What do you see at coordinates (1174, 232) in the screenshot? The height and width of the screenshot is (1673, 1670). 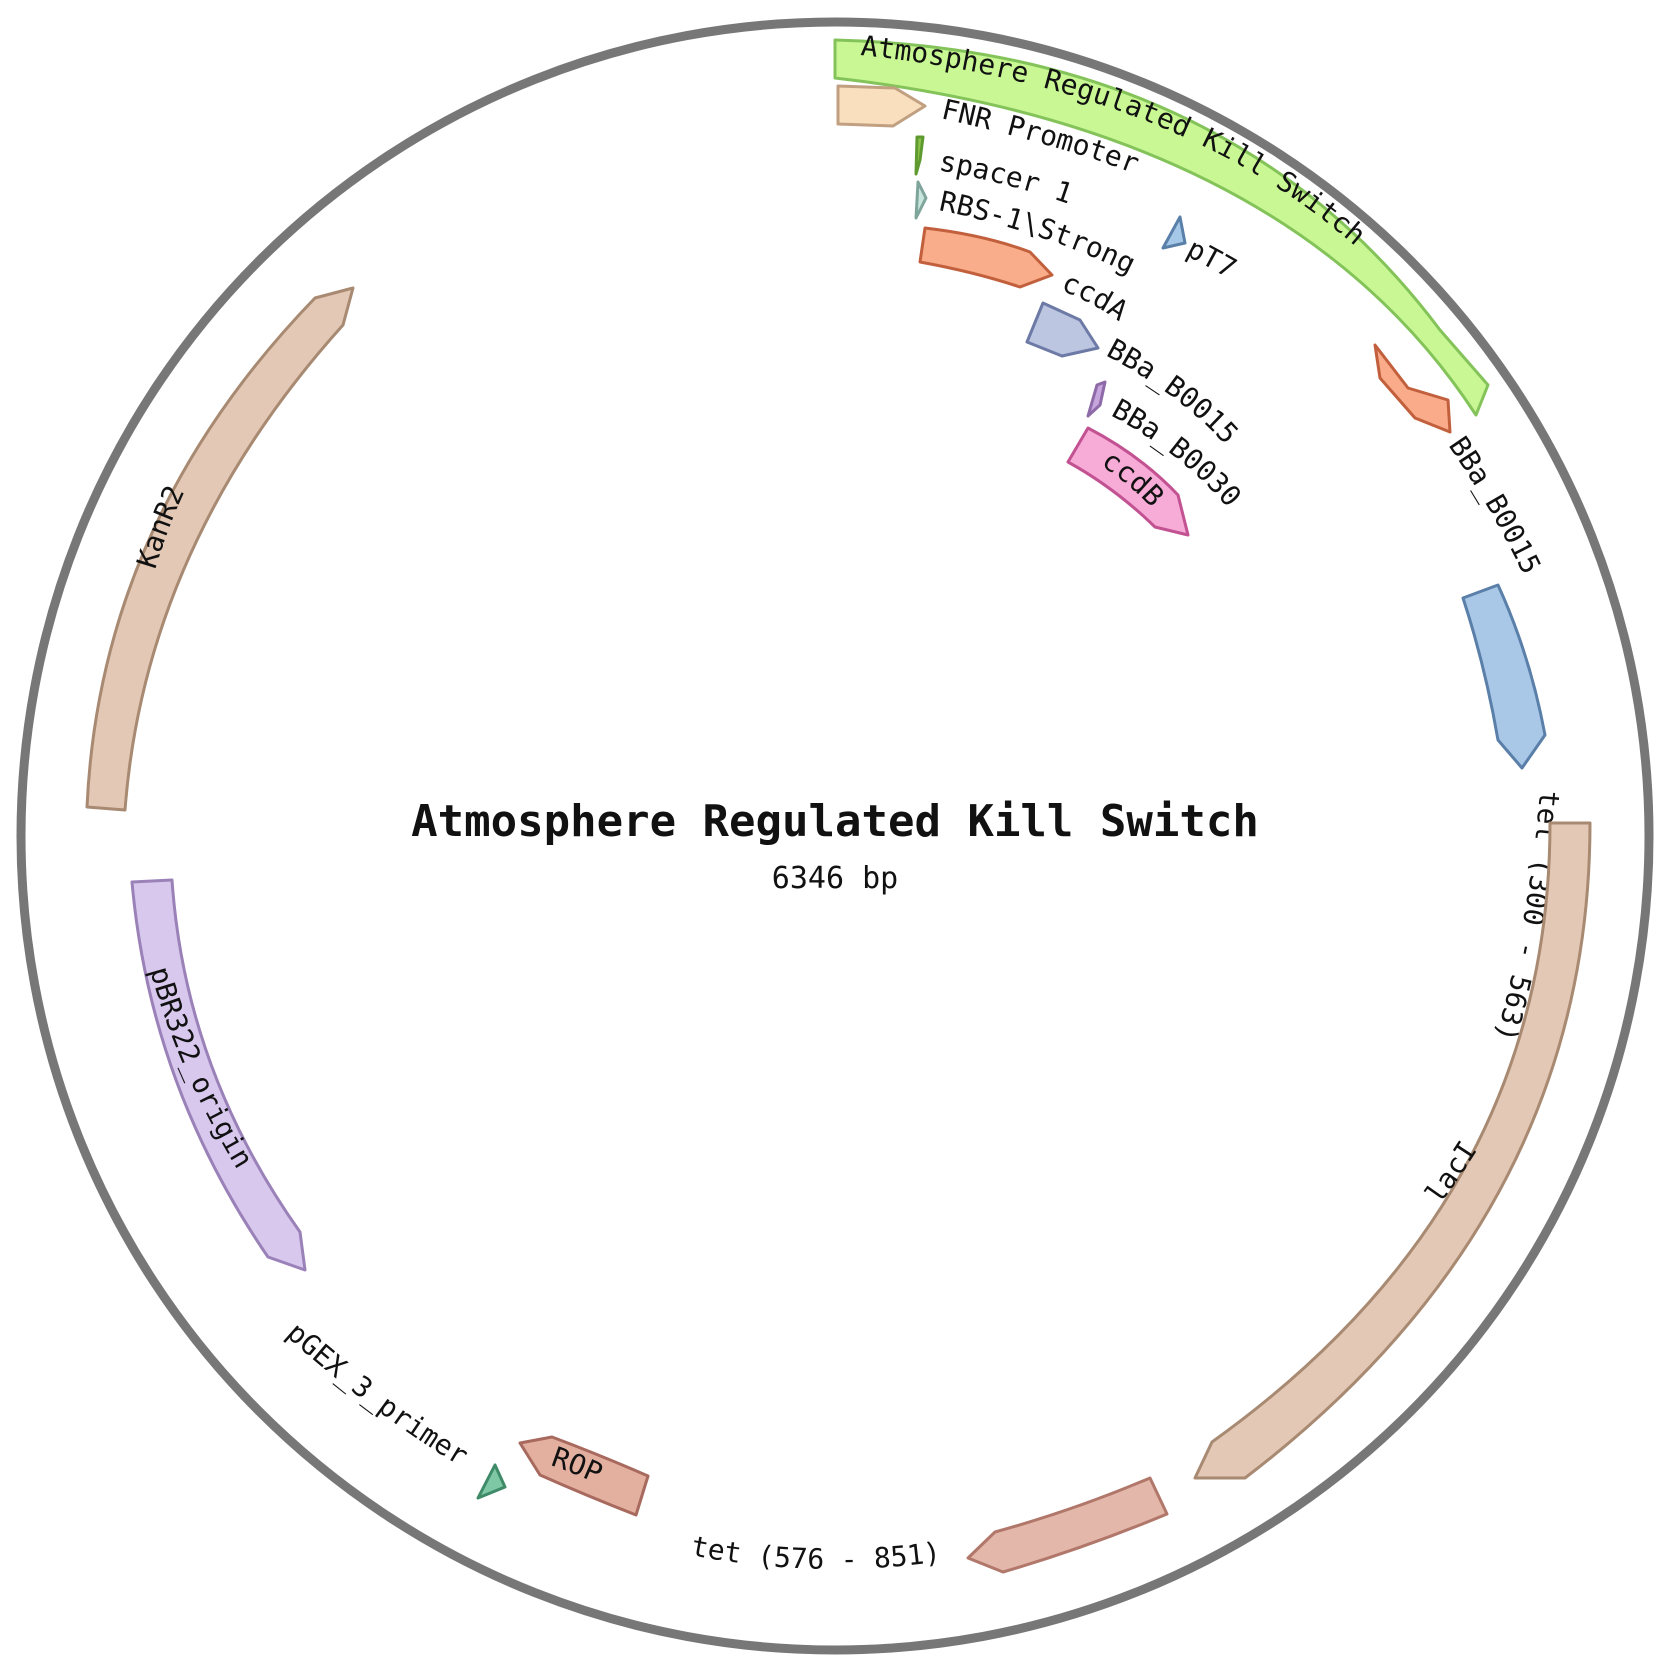 I see `feature-pt7-arrow` at bounding box center [1174, 232].